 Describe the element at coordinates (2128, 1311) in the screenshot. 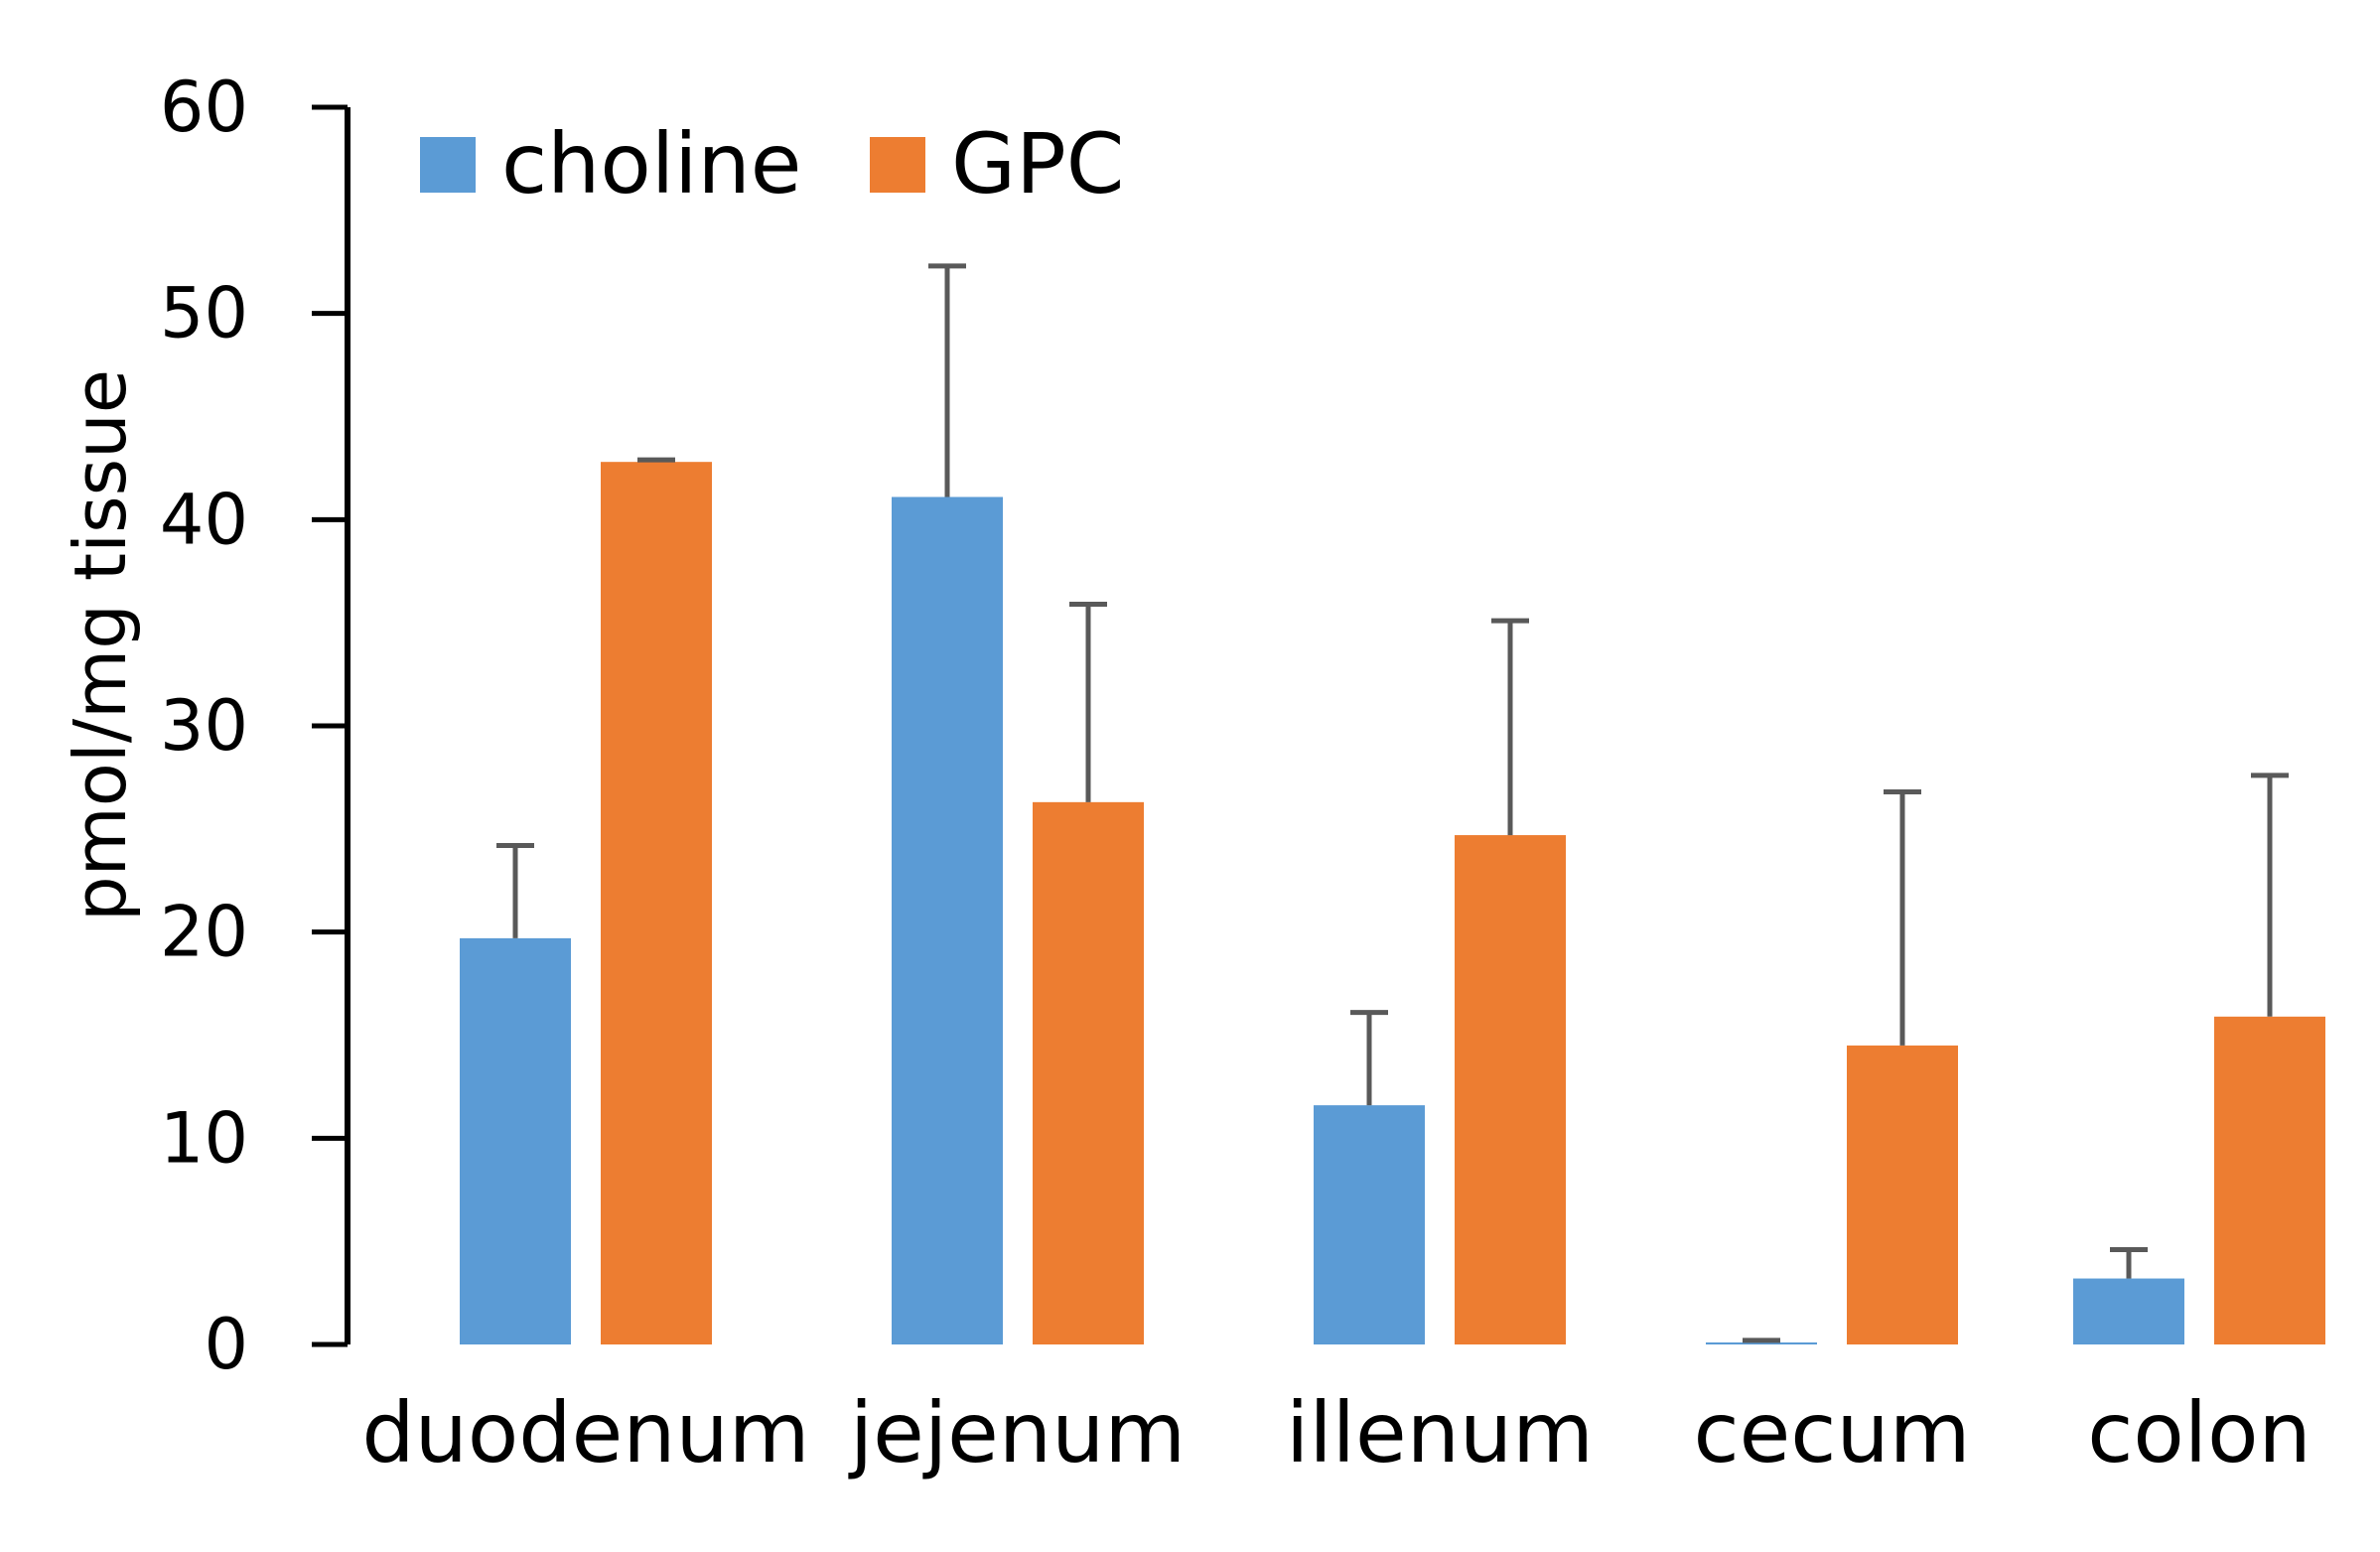

I see `bar-choline-colon` at that location.